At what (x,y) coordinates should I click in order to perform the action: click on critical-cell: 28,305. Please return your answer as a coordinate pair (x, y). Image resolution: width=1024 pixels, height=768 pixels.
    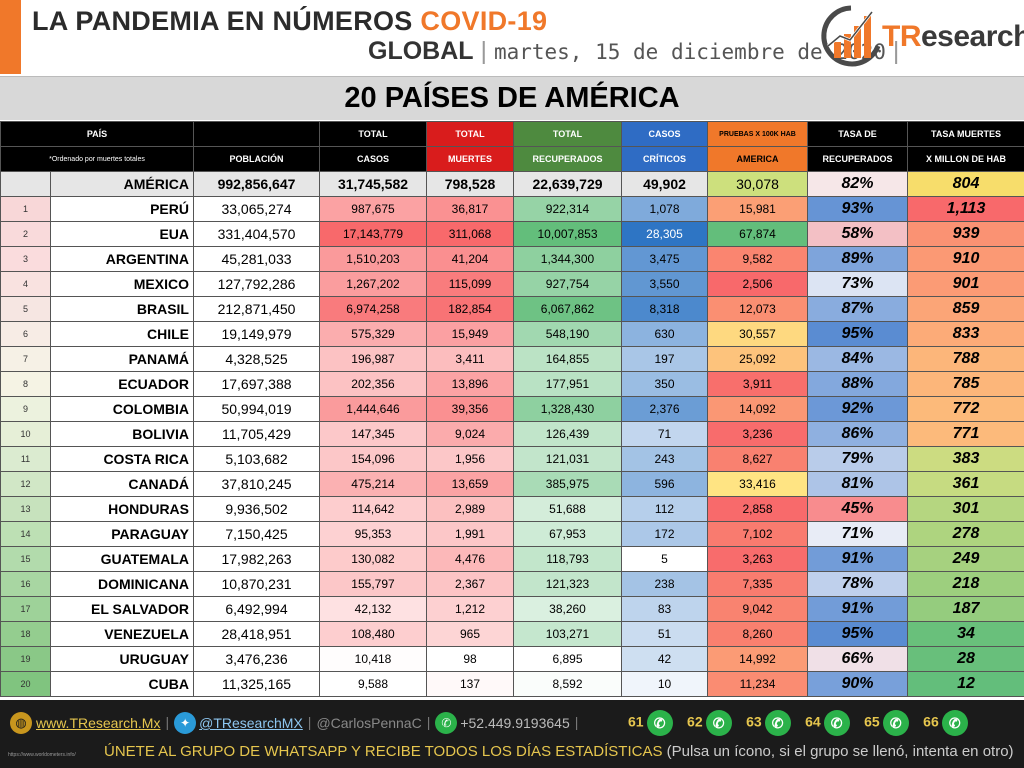
    Looking at the image, I should click on (664, 234).